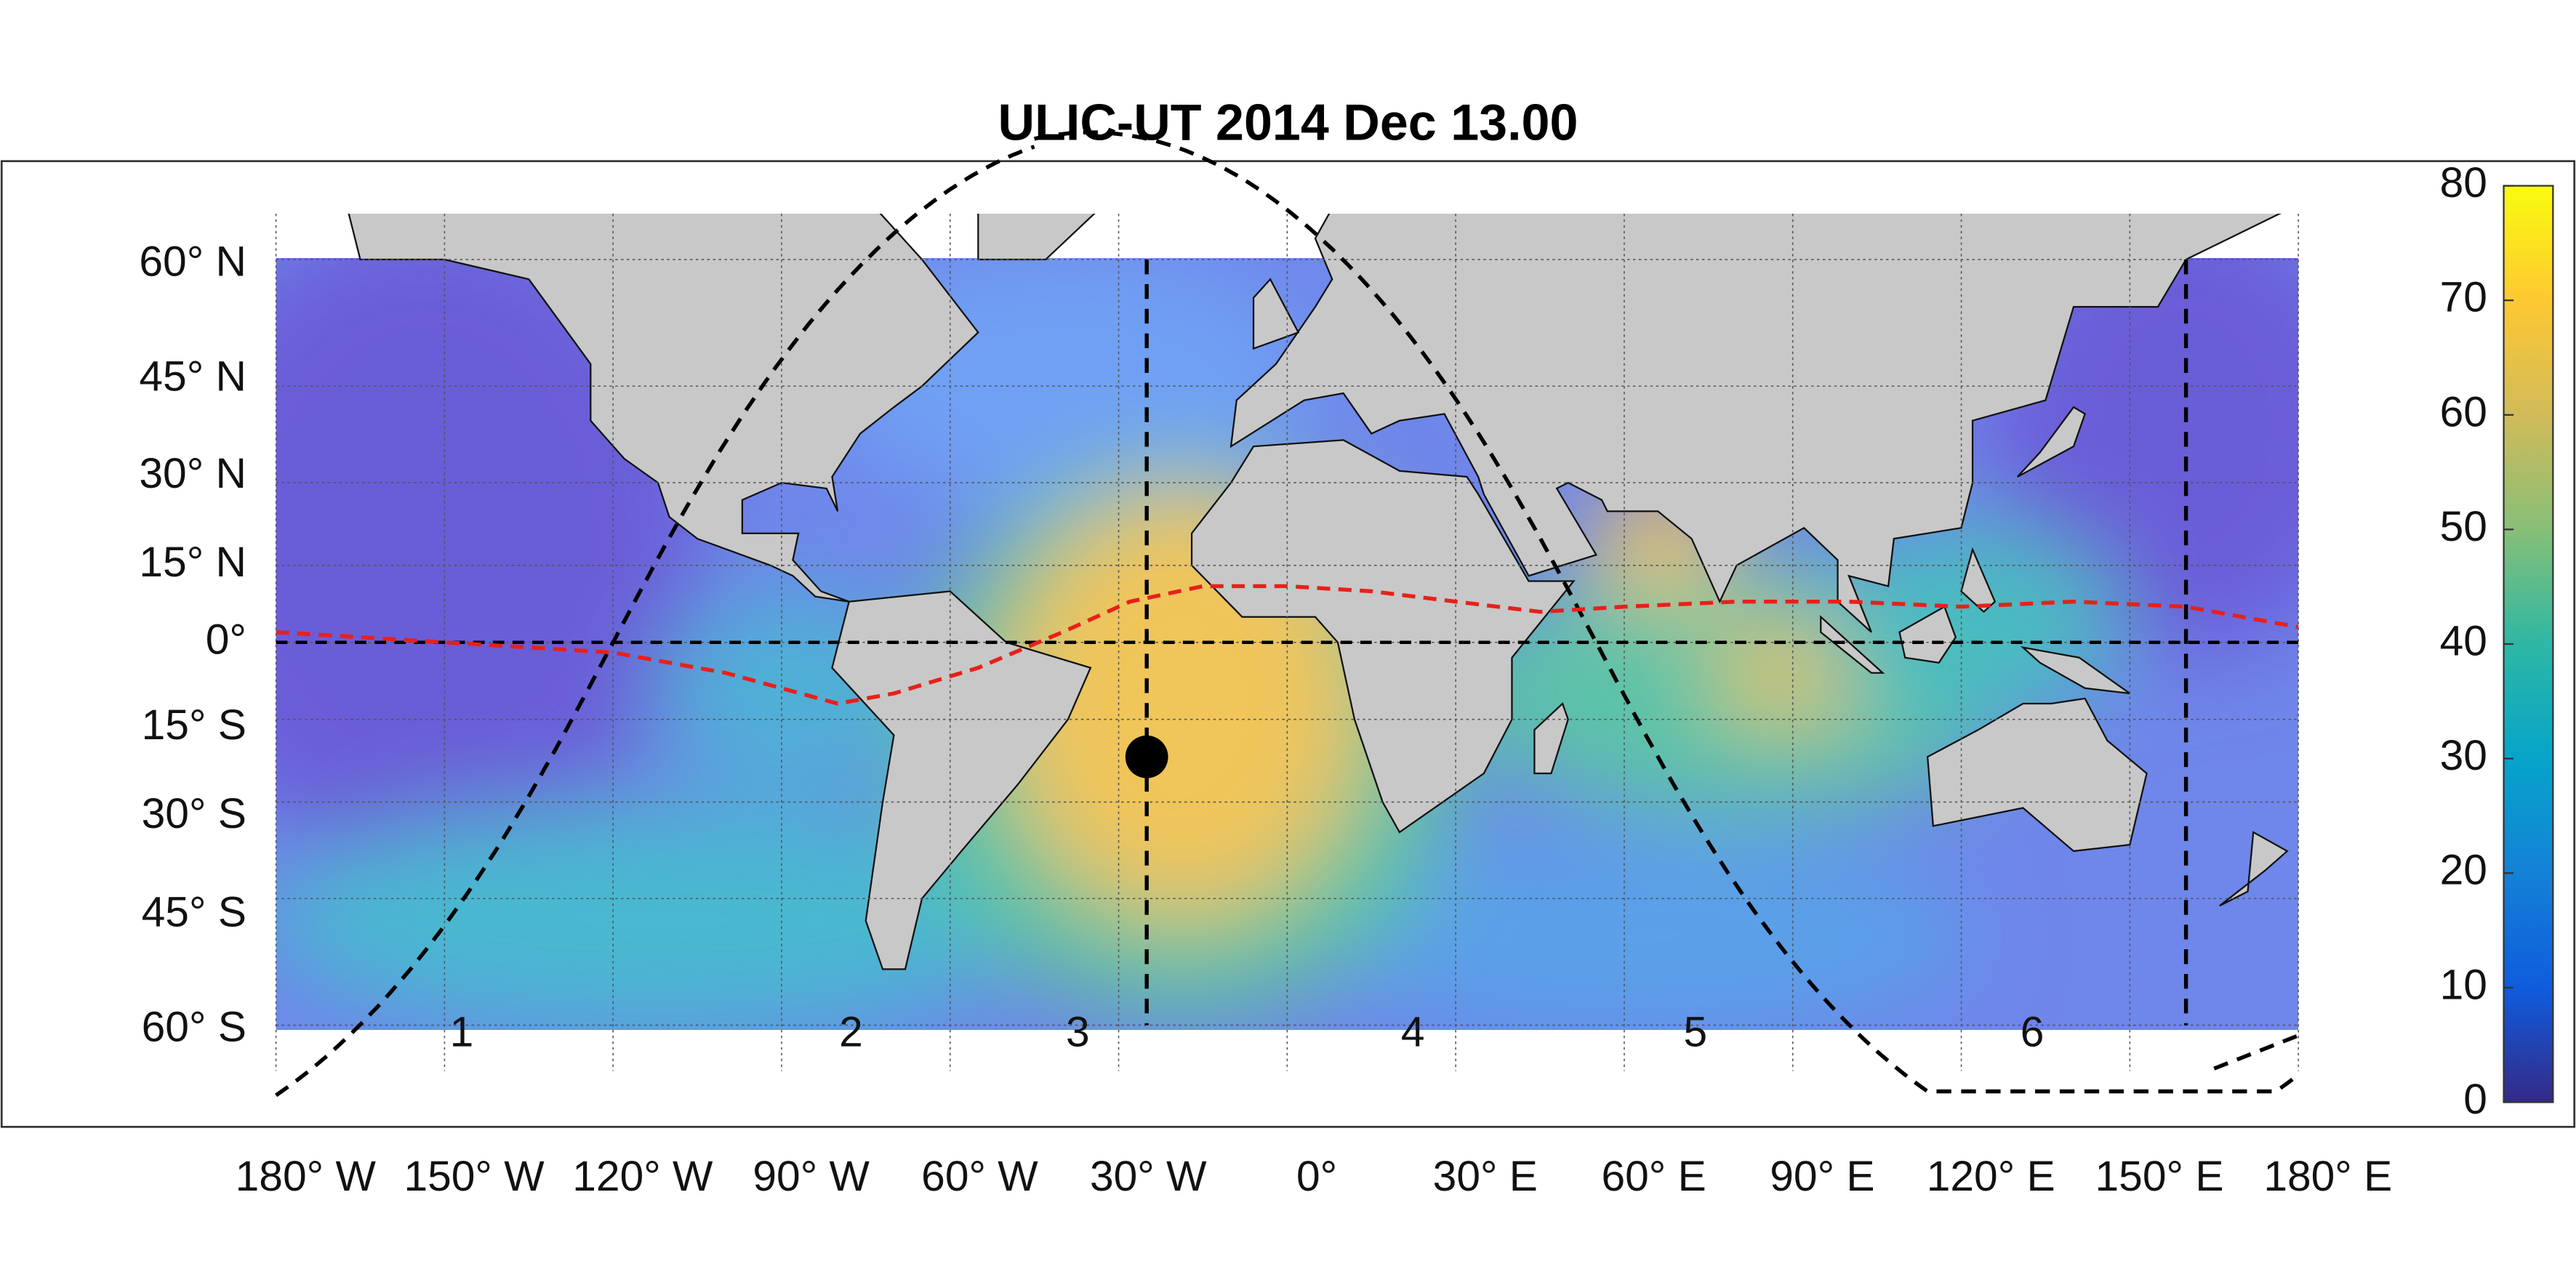  I want to click on lon-label: 150° W, so click(474, 1176).